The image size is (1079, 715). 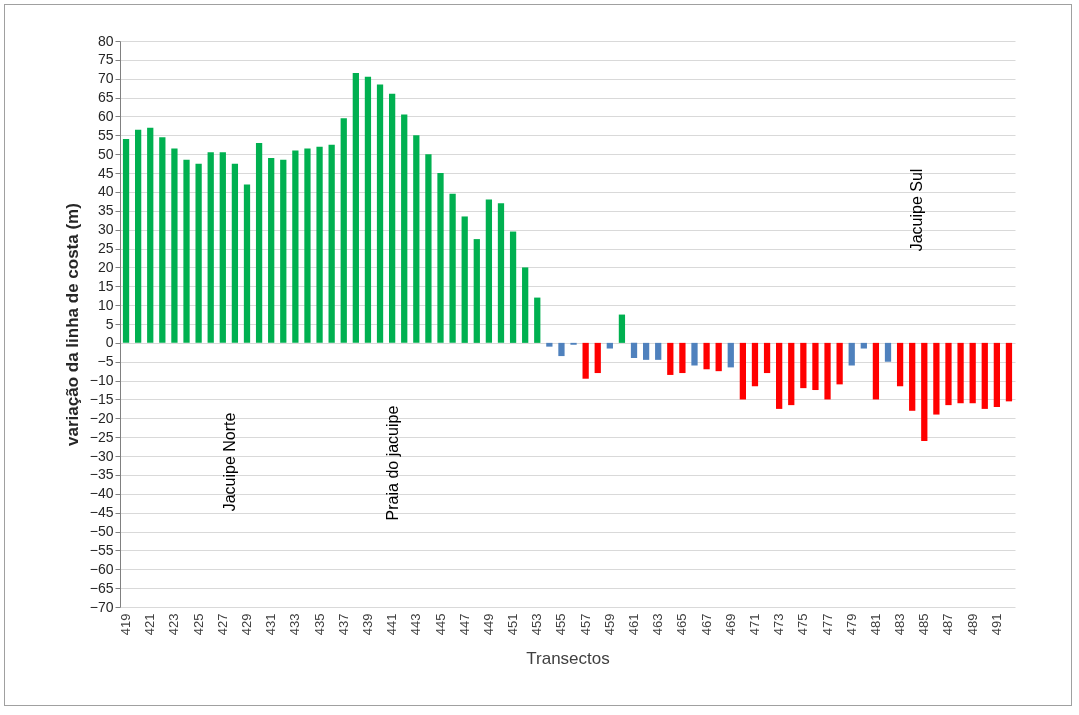 I want to click on x-tick-label: 475, so click(x=803, y=624).